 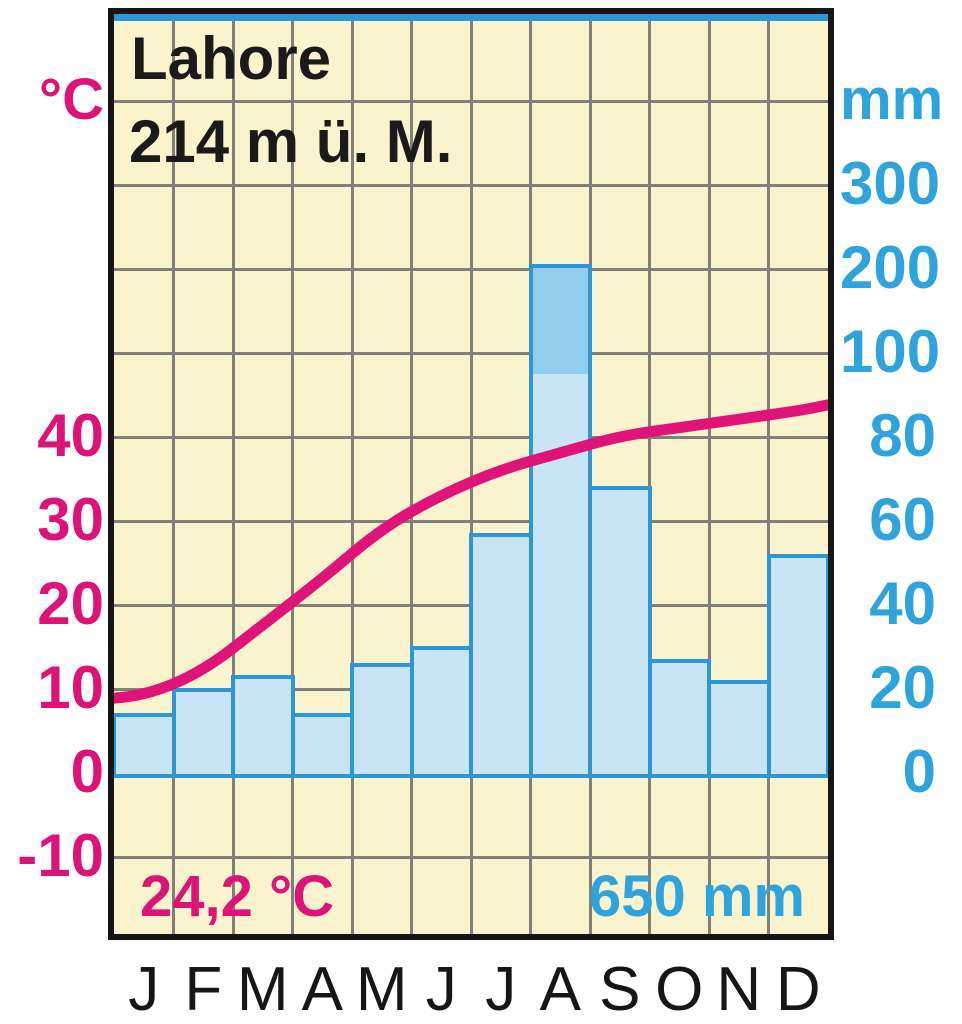 What do you see at coordinates (892, 99) in the screenshot?
I see `right-axis-unit: mm` at bounding box center [892, 99].